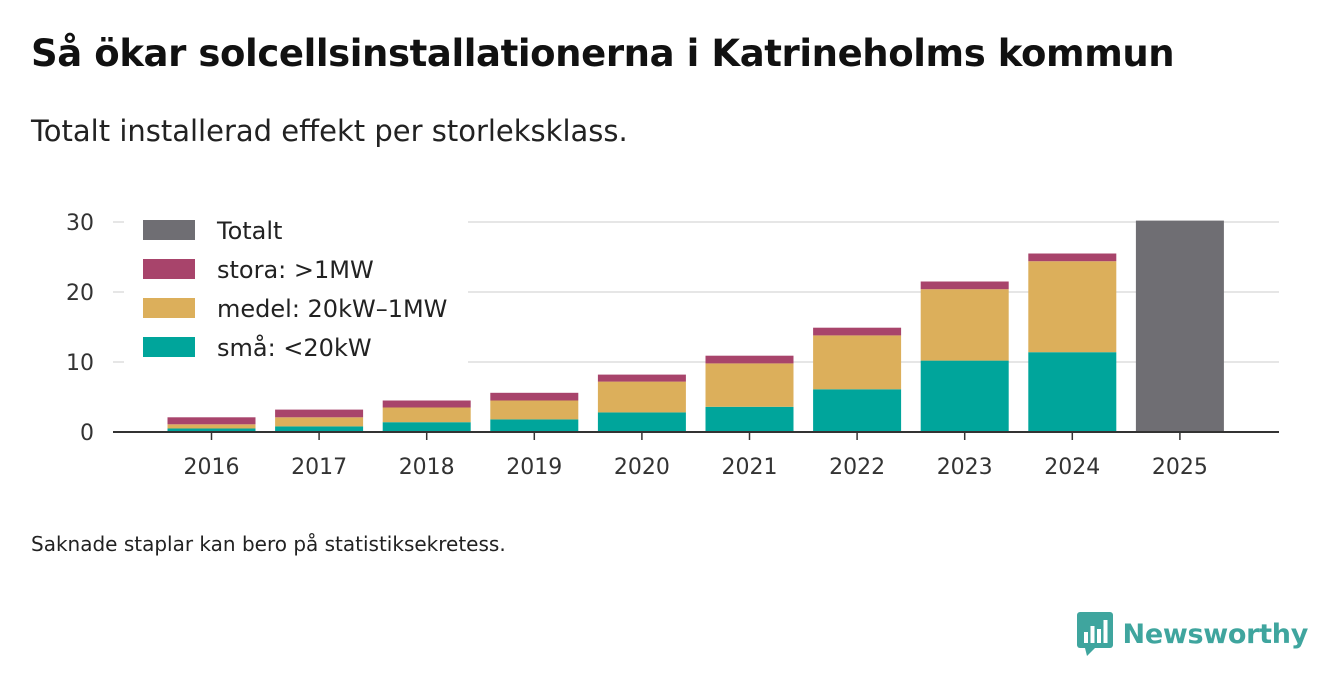 This screenshot has width=1340, height=685. What do you see at coordinates (964, 396) in the screenshot?
I see `bar-sma-2023` at bounding box center [964, 396].